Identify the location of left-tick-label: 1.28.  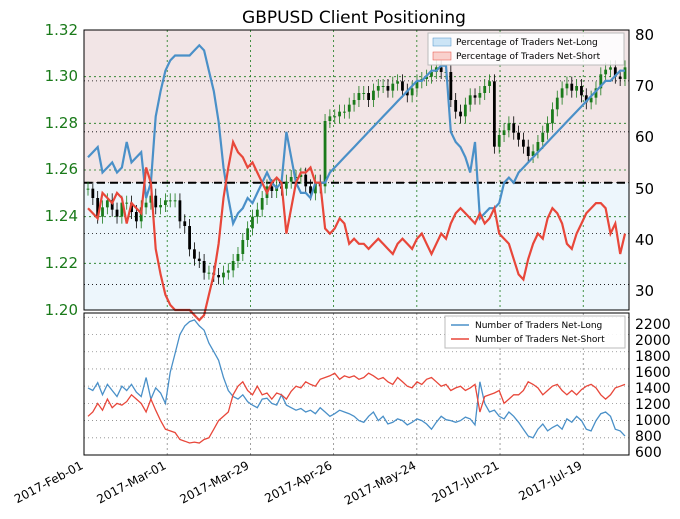
(61, 123).